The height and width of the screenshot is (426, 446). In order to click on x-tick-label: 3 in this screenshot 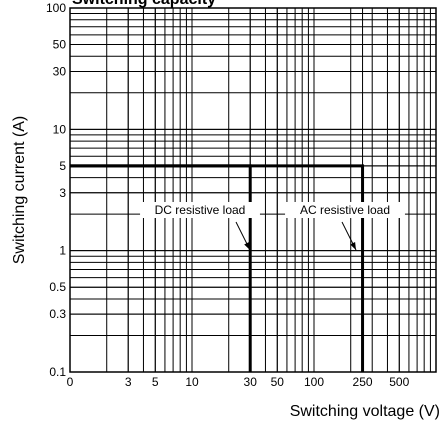, I will do `click(128, 382)`.